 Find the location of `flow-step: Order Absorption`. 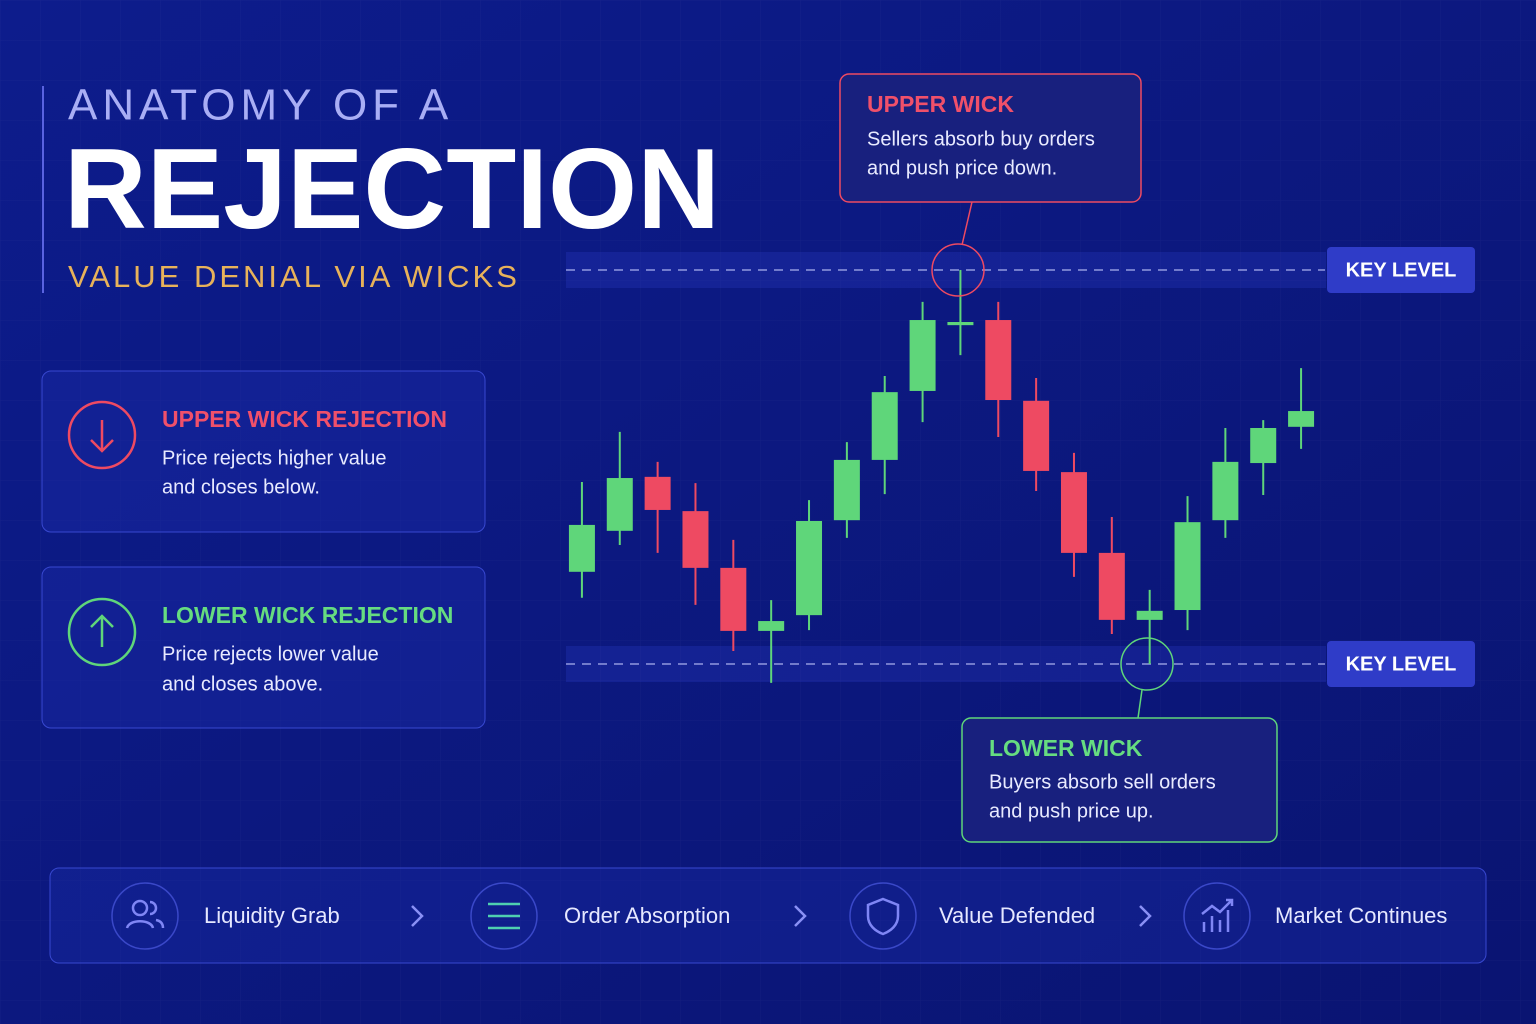

flow-step: Order Absorption is located at coordinates (647, 915).